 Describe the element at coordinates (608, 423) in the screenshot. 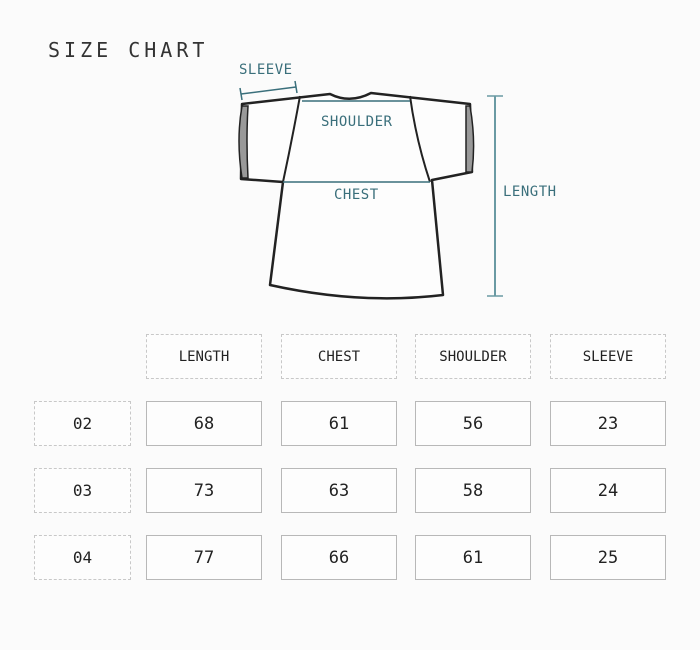

I see `table-cell: 23` at that location.